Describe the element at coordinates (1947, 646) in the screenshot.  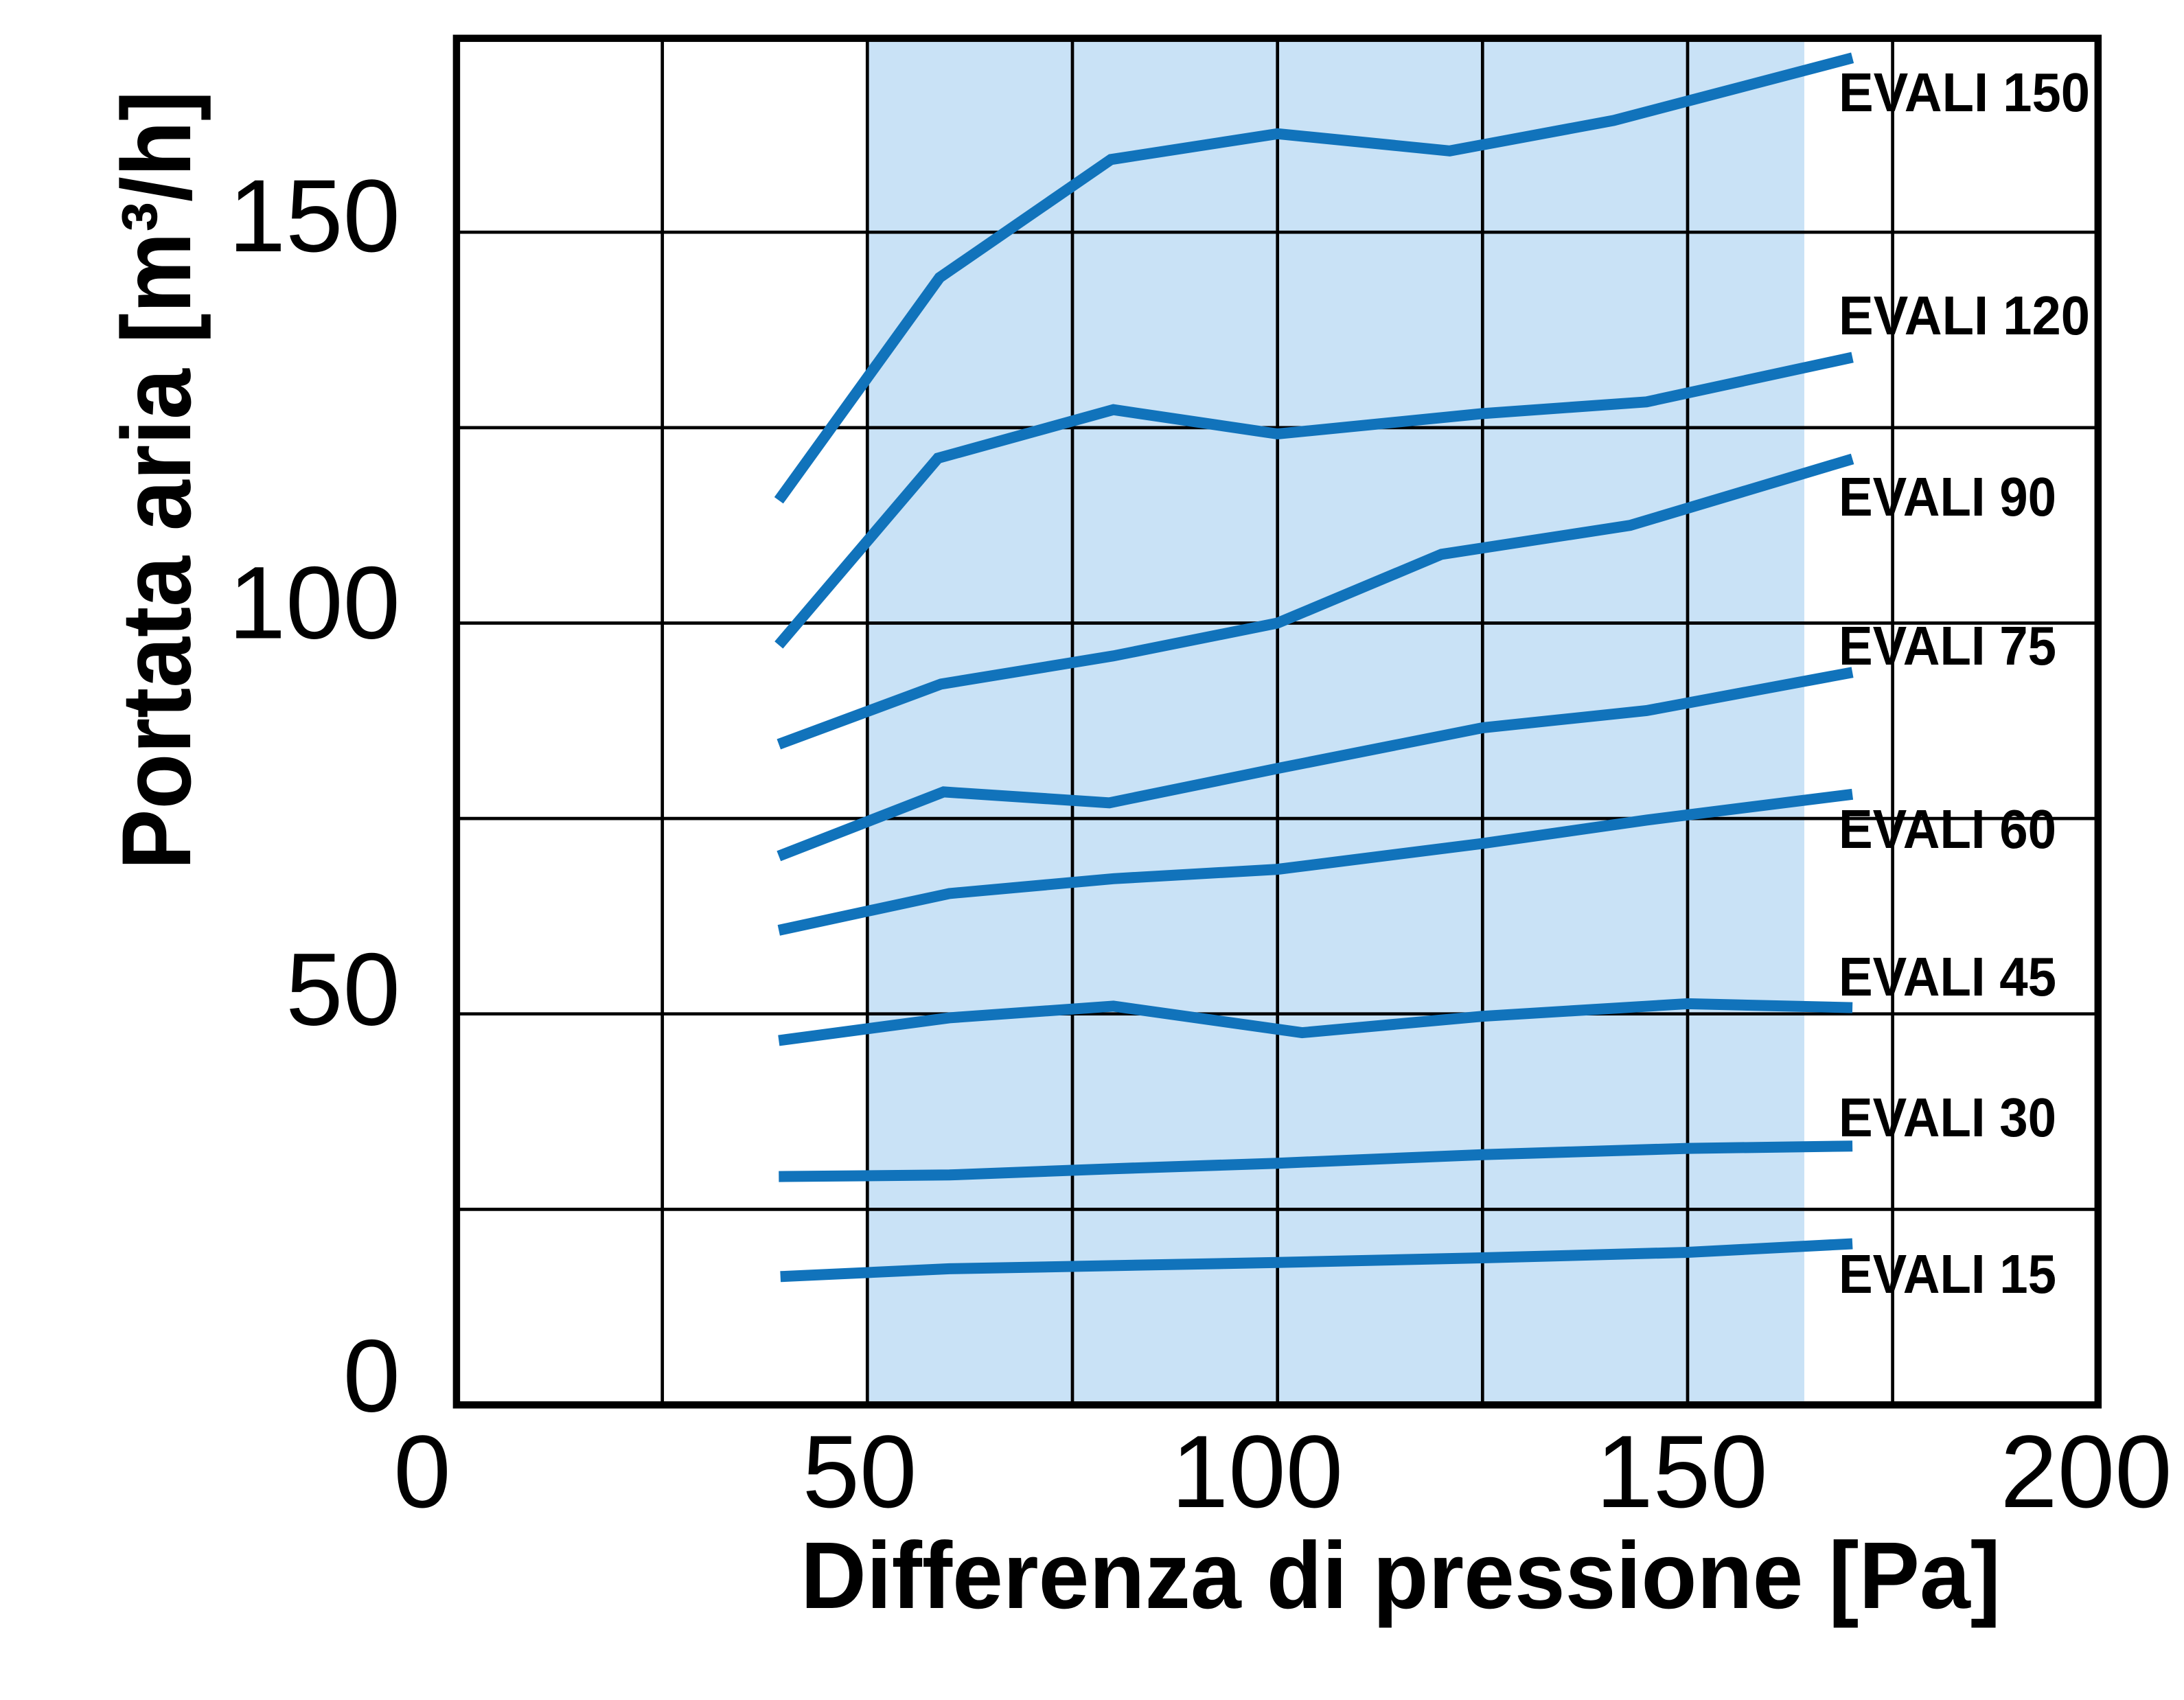
I see `svg-text: EVALI 75` at that location.